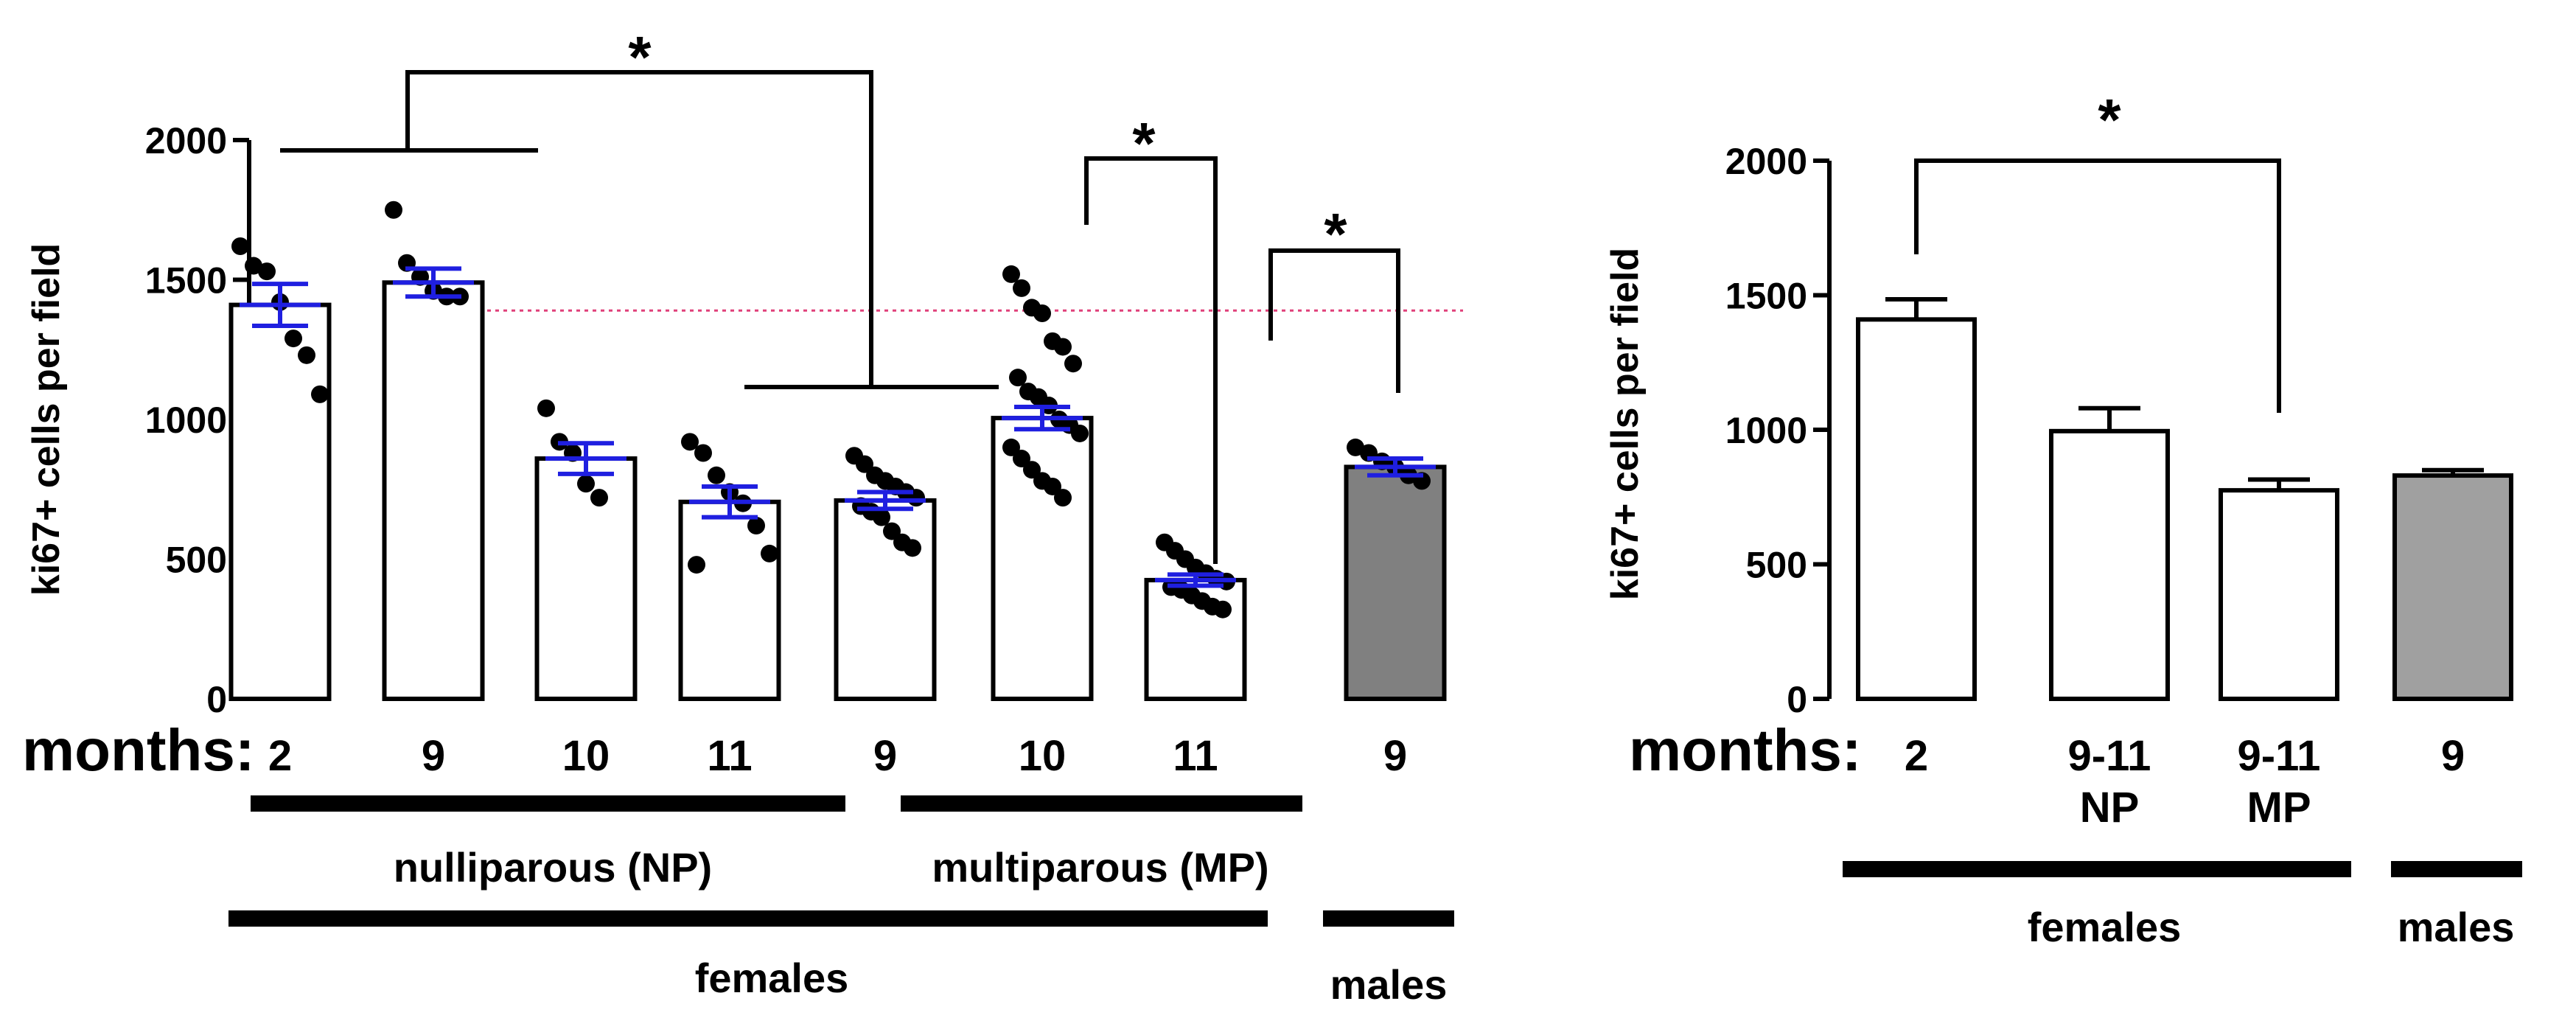  What do you see at coordinates (1043, 756) in the screenshot?
I see `x-tick-label-5: 10` at bounding box center [1043, 756].